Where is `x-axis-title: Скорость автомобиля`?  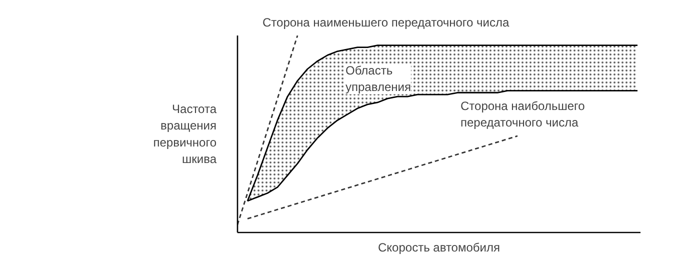 x-axis-title: Скорость автомобиля is located at coordinates (439, 247).